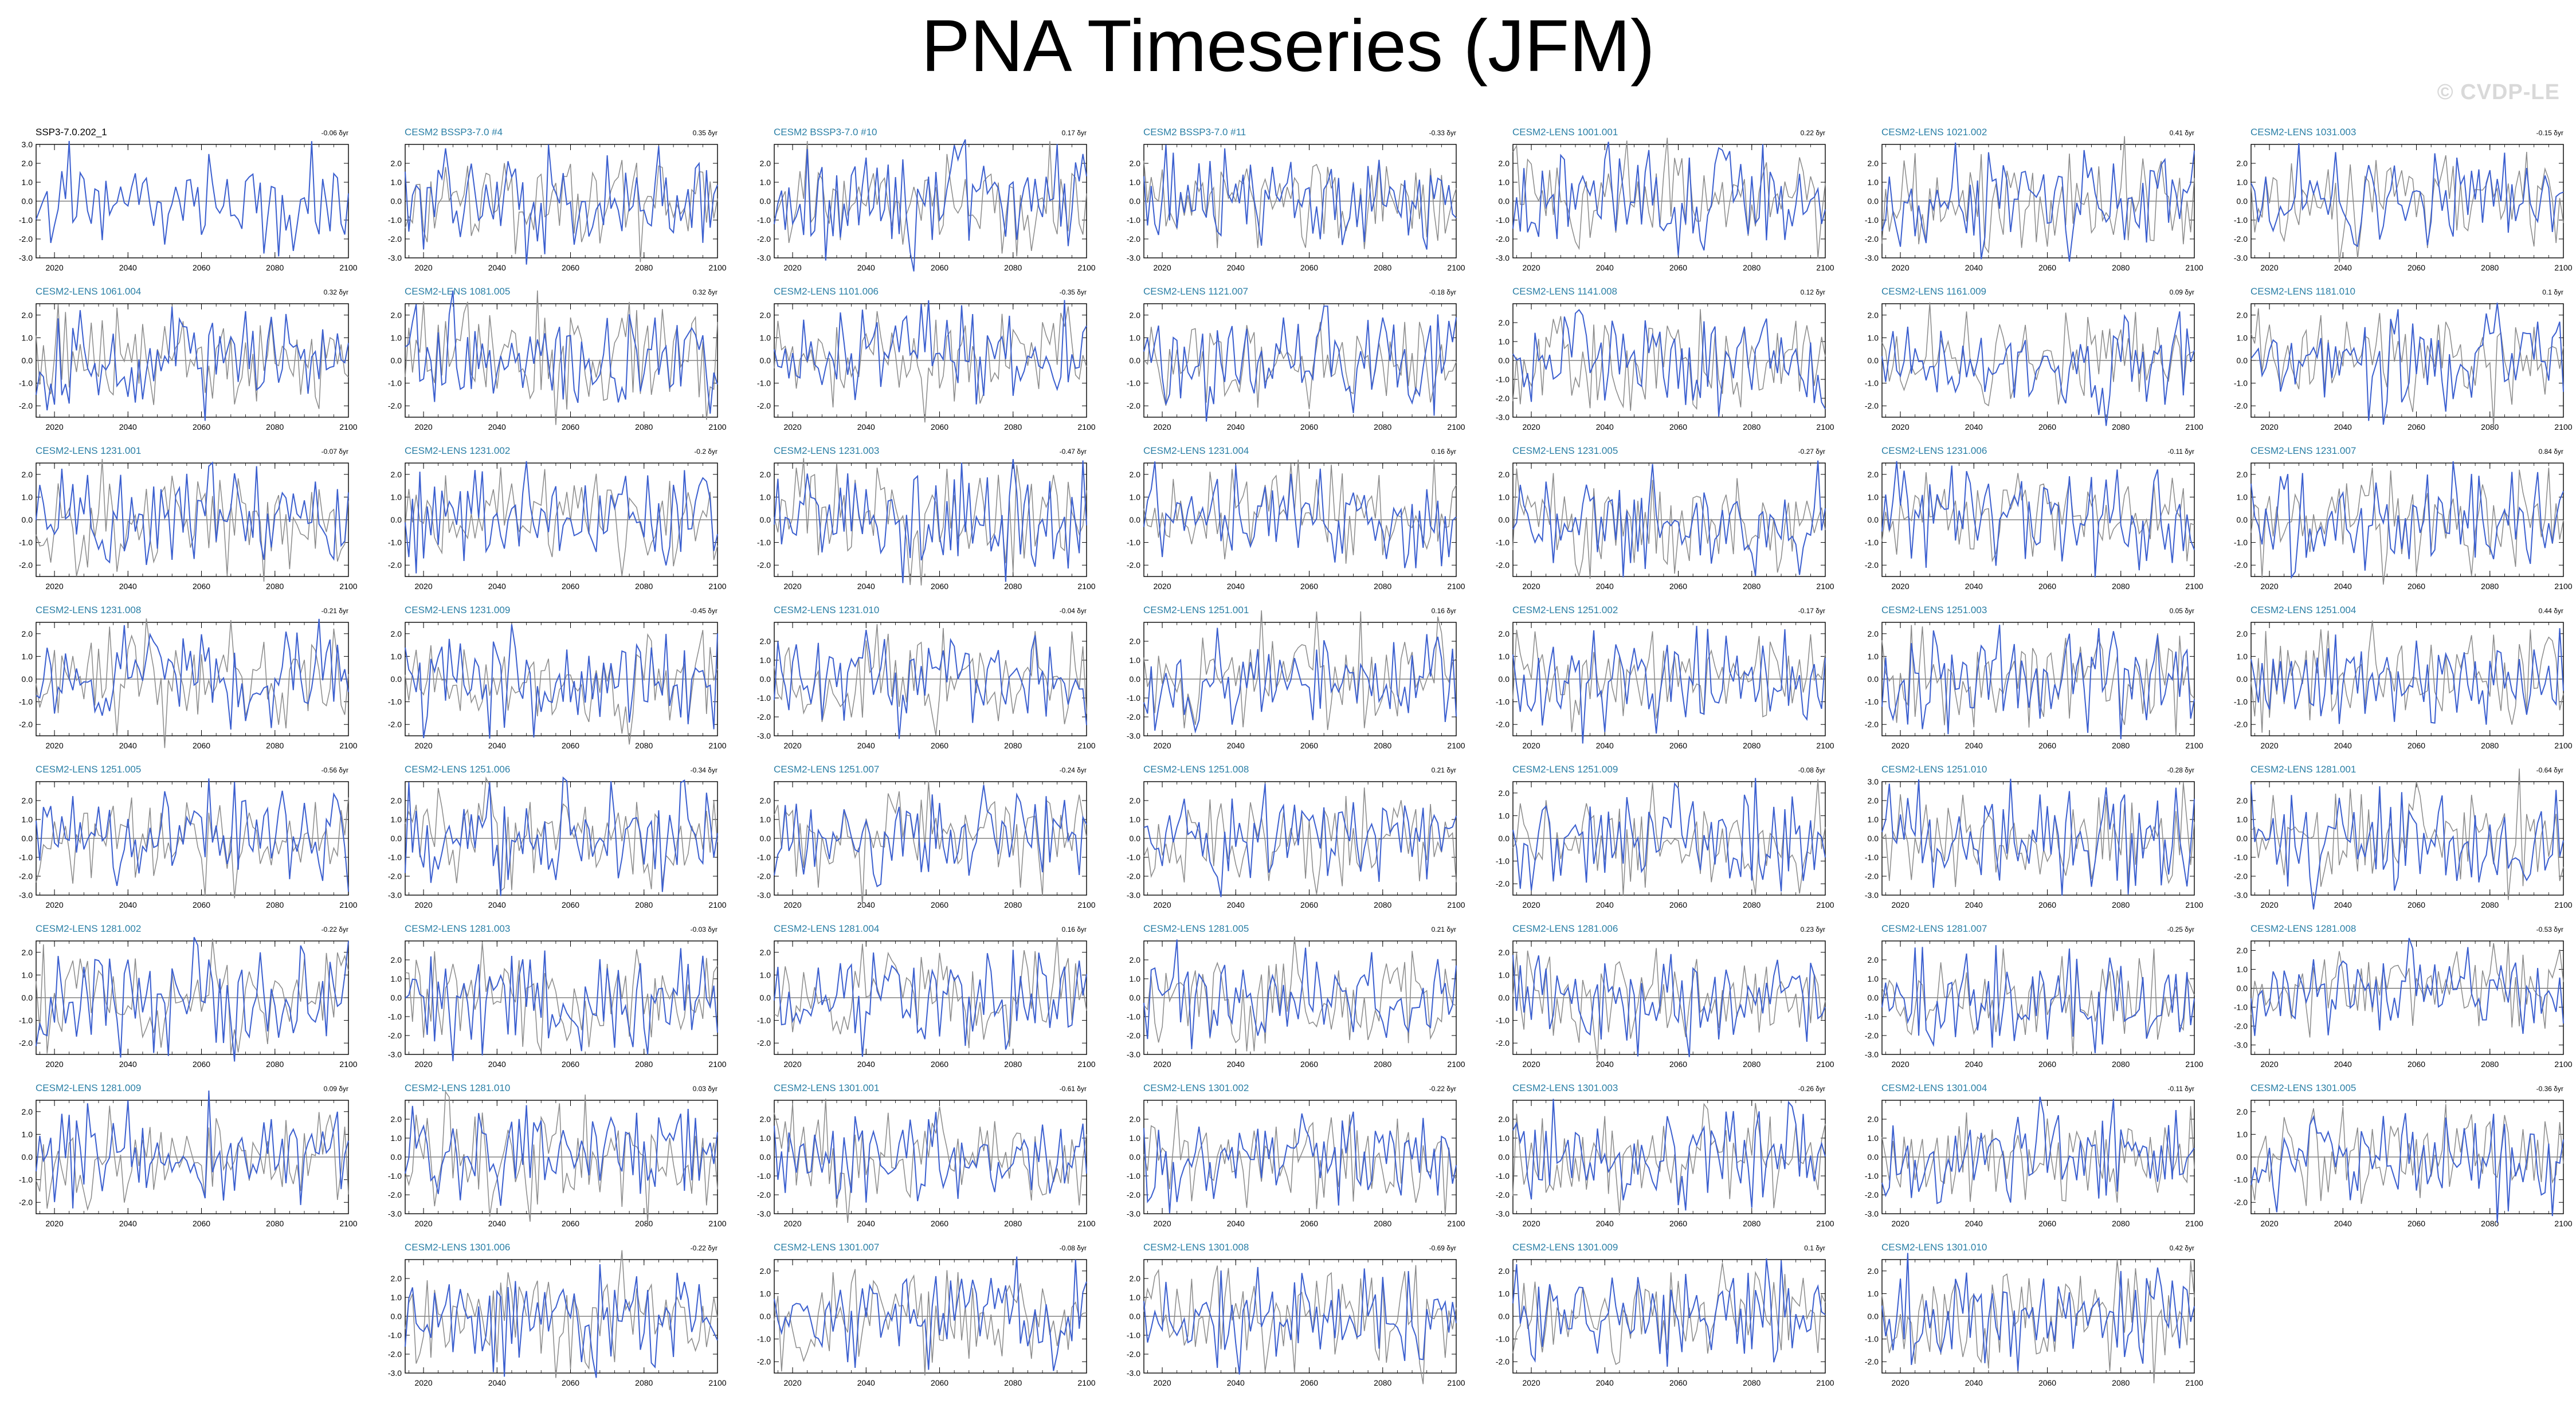 The width and height of the screenshot is (2576, 1408). I want to click on panel-title: CESM2-LENS 1251.010, so click(1934, 769).